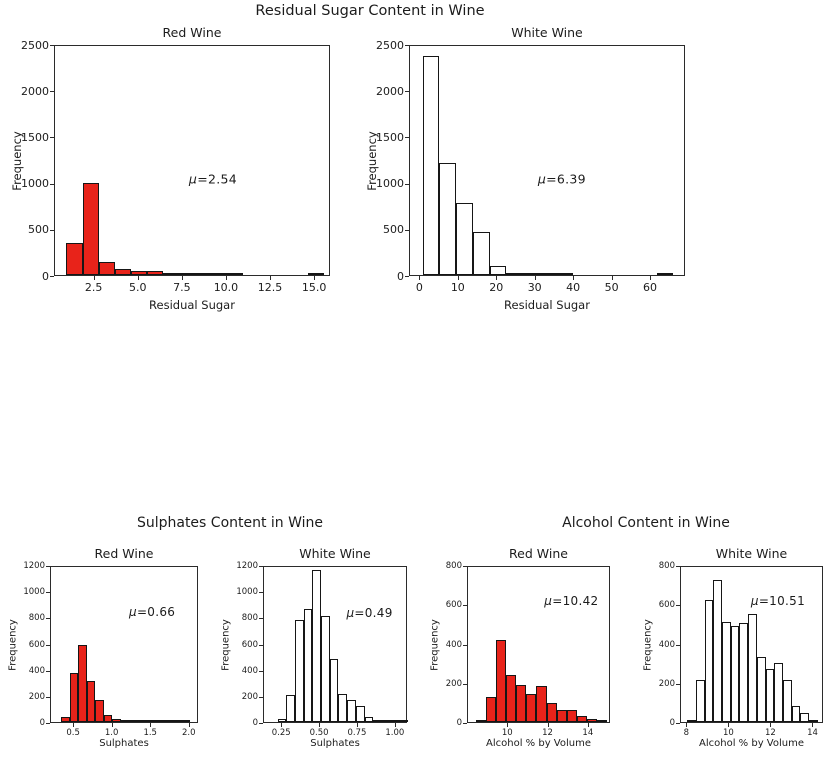 The width and height of the screenshot is (830, 758). Describe the element at coordinates (400, 276) in the screenshot. I see `y-tick-label: 0` at that location.